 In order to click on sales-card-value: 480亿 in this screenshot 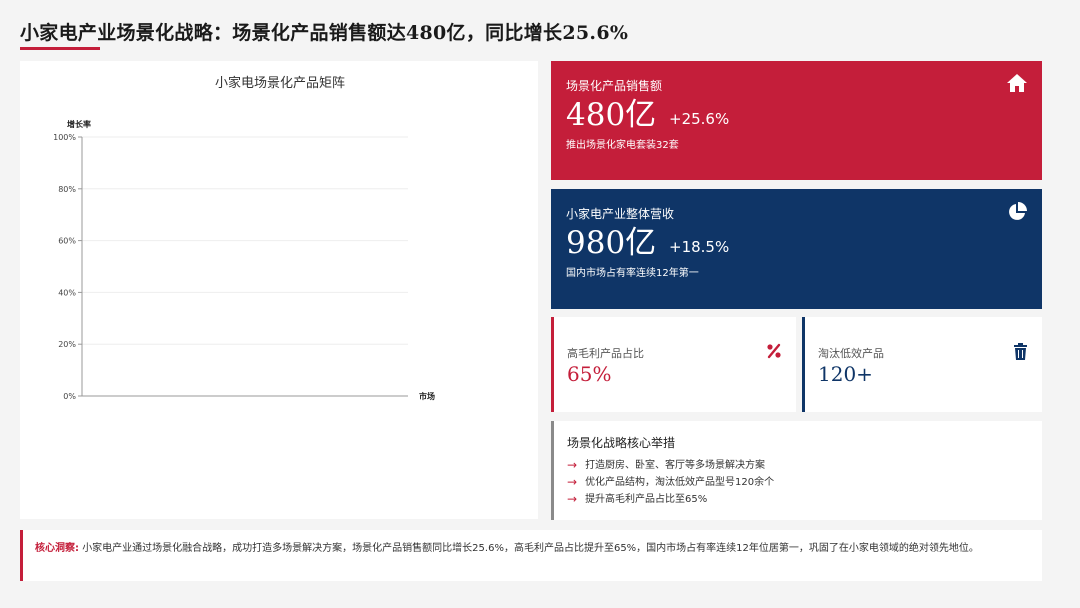, I will do `click(611, 115)`.